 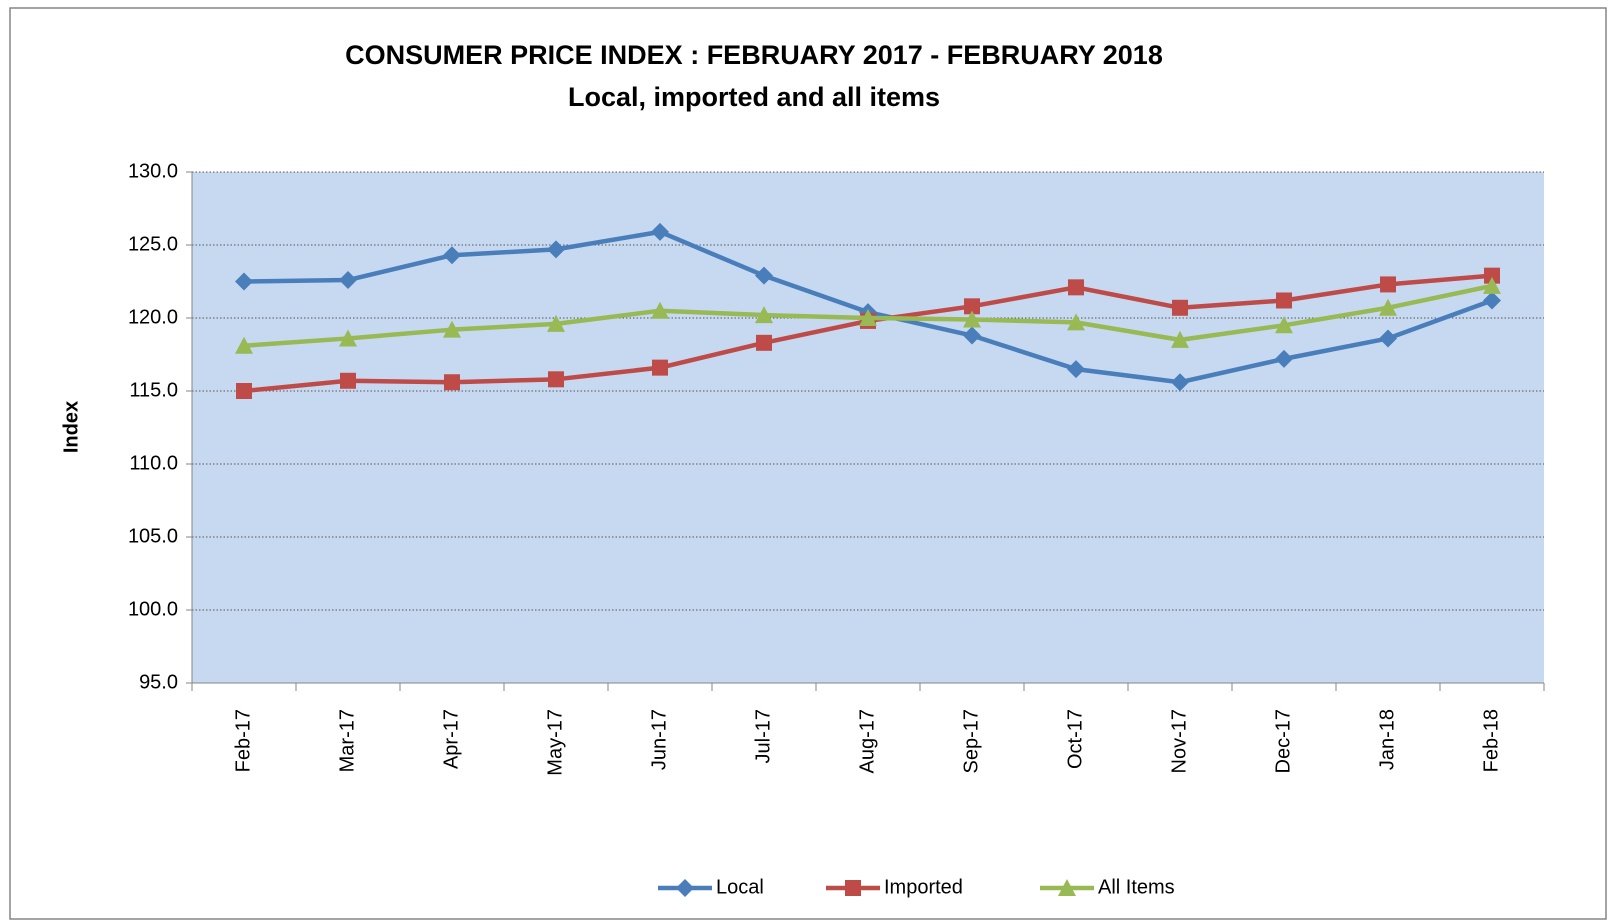 What do you see at coordinates (1283, 741) in the screenshot?
I see `x-tick-label: Dec-17` at bounding box center [1283, 741].